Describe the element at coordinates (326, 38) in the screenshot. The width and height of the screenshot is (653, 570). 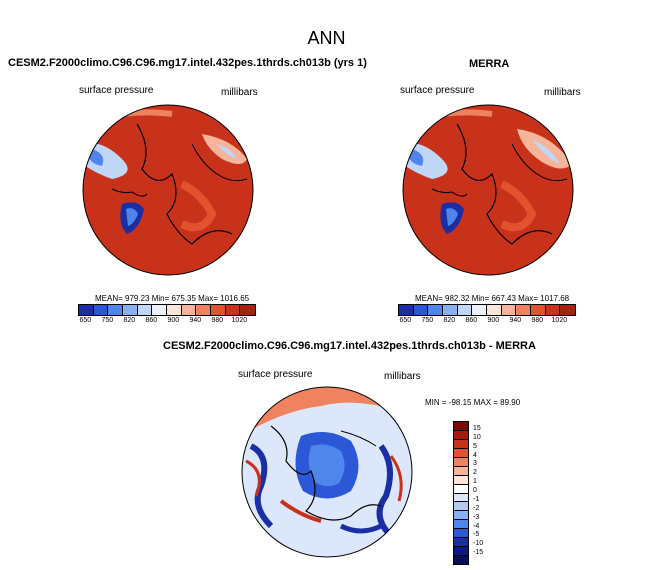
I see `main-title: ANN` at that location.